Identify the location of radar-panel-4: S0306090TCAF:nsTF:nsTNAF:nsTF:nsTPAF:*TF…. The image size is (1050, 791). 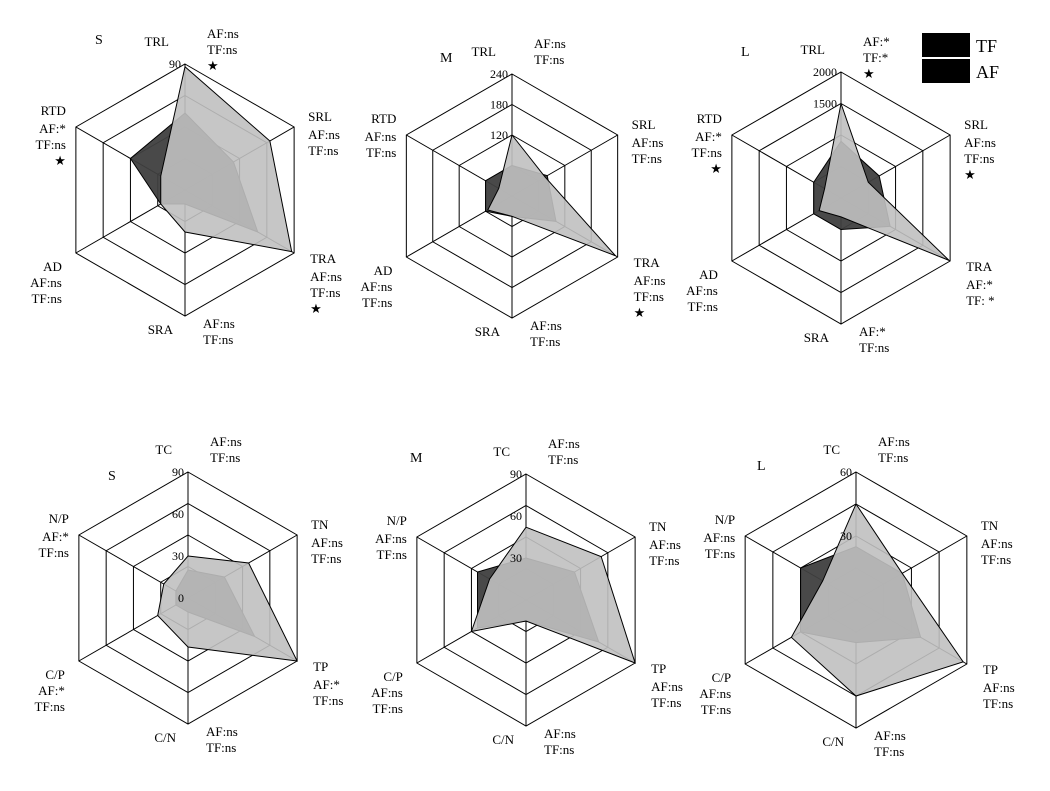
(189, 594).